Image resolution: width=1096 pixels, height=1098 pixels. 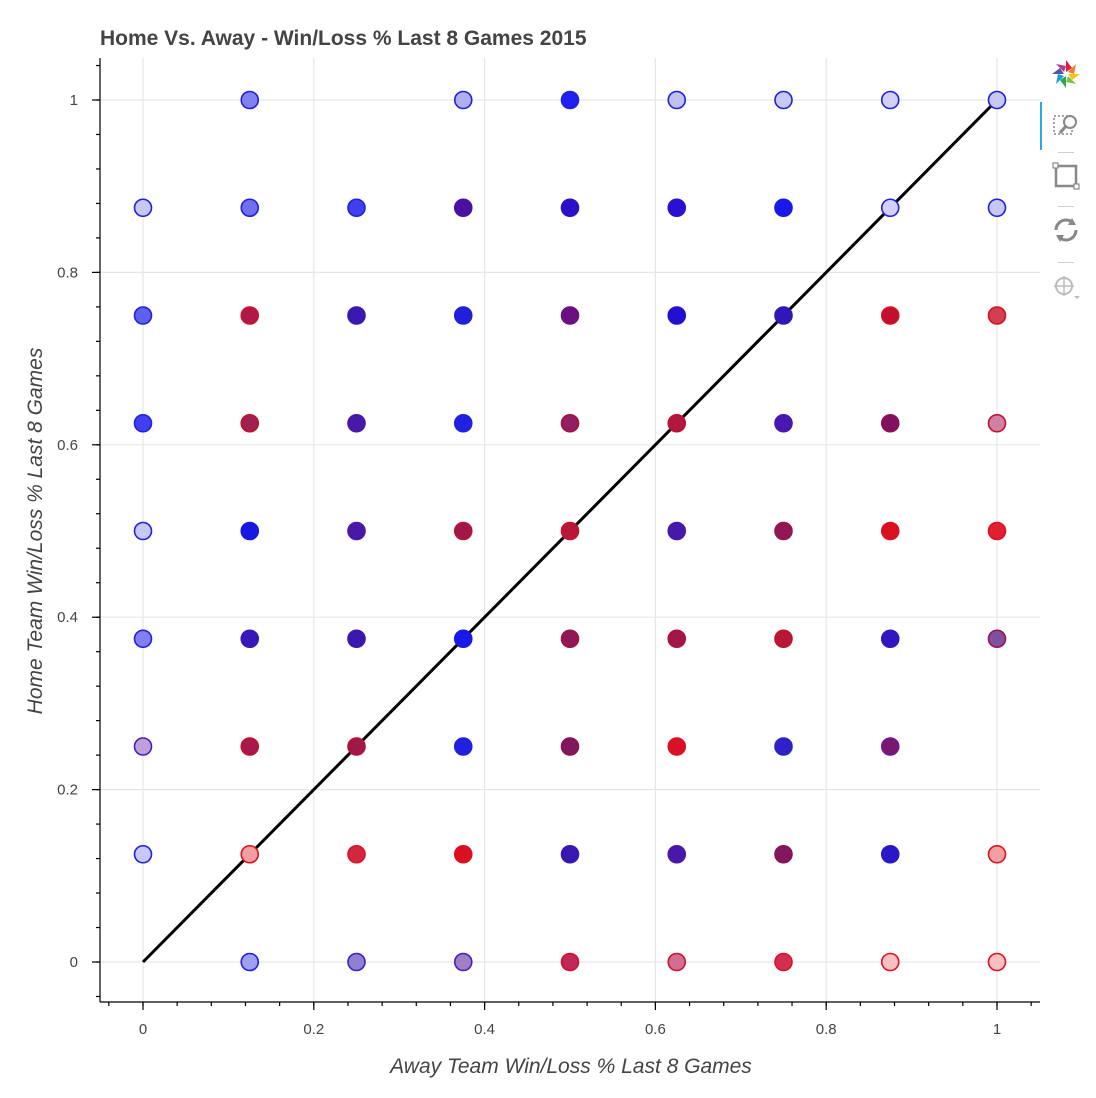 I want to click on x-tick-label: 0.6, so click(x=655, y=1029).